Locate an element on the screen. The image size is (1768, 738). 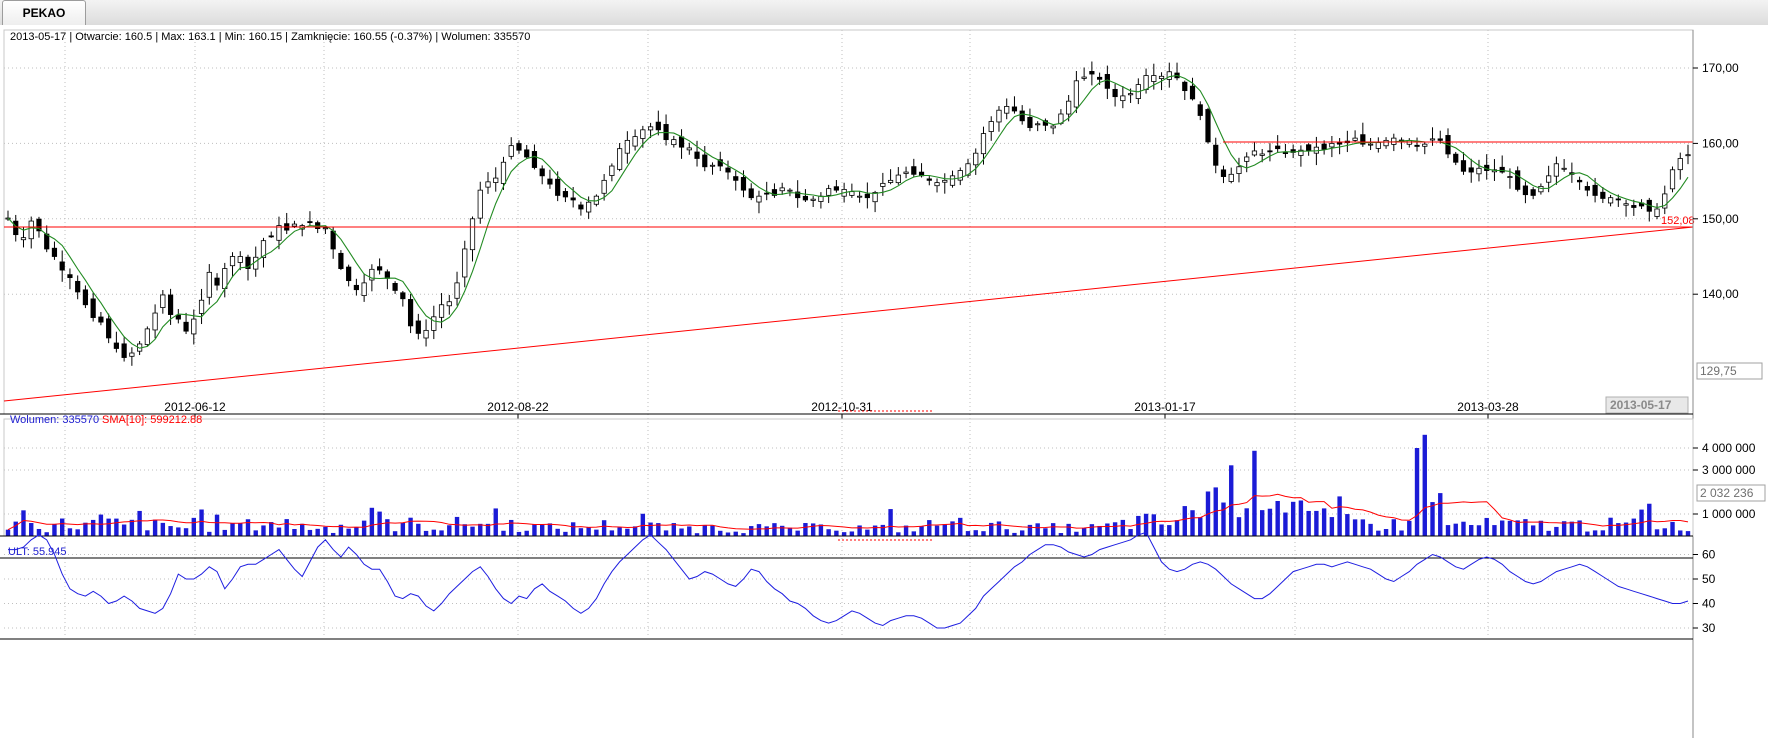
tab-pekao: PEKAO is located at coordinates (44, 12).